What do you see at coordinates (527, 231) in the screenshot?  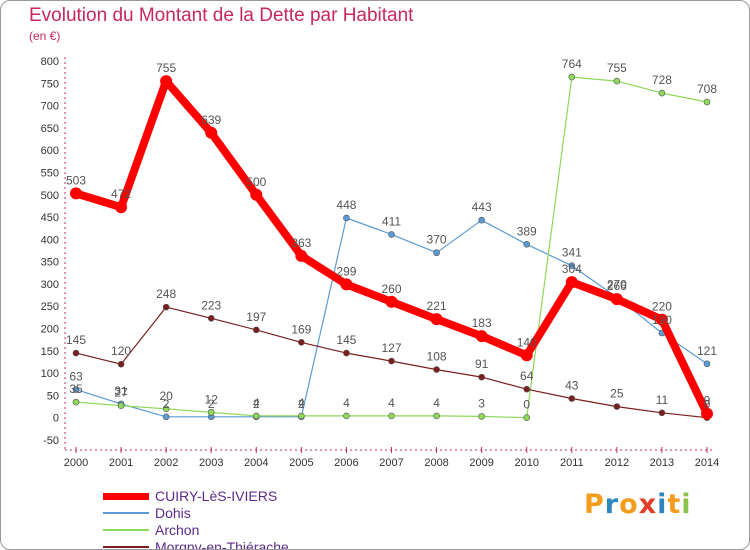 I see `data-label: 389` at bounding box center [527, 231].